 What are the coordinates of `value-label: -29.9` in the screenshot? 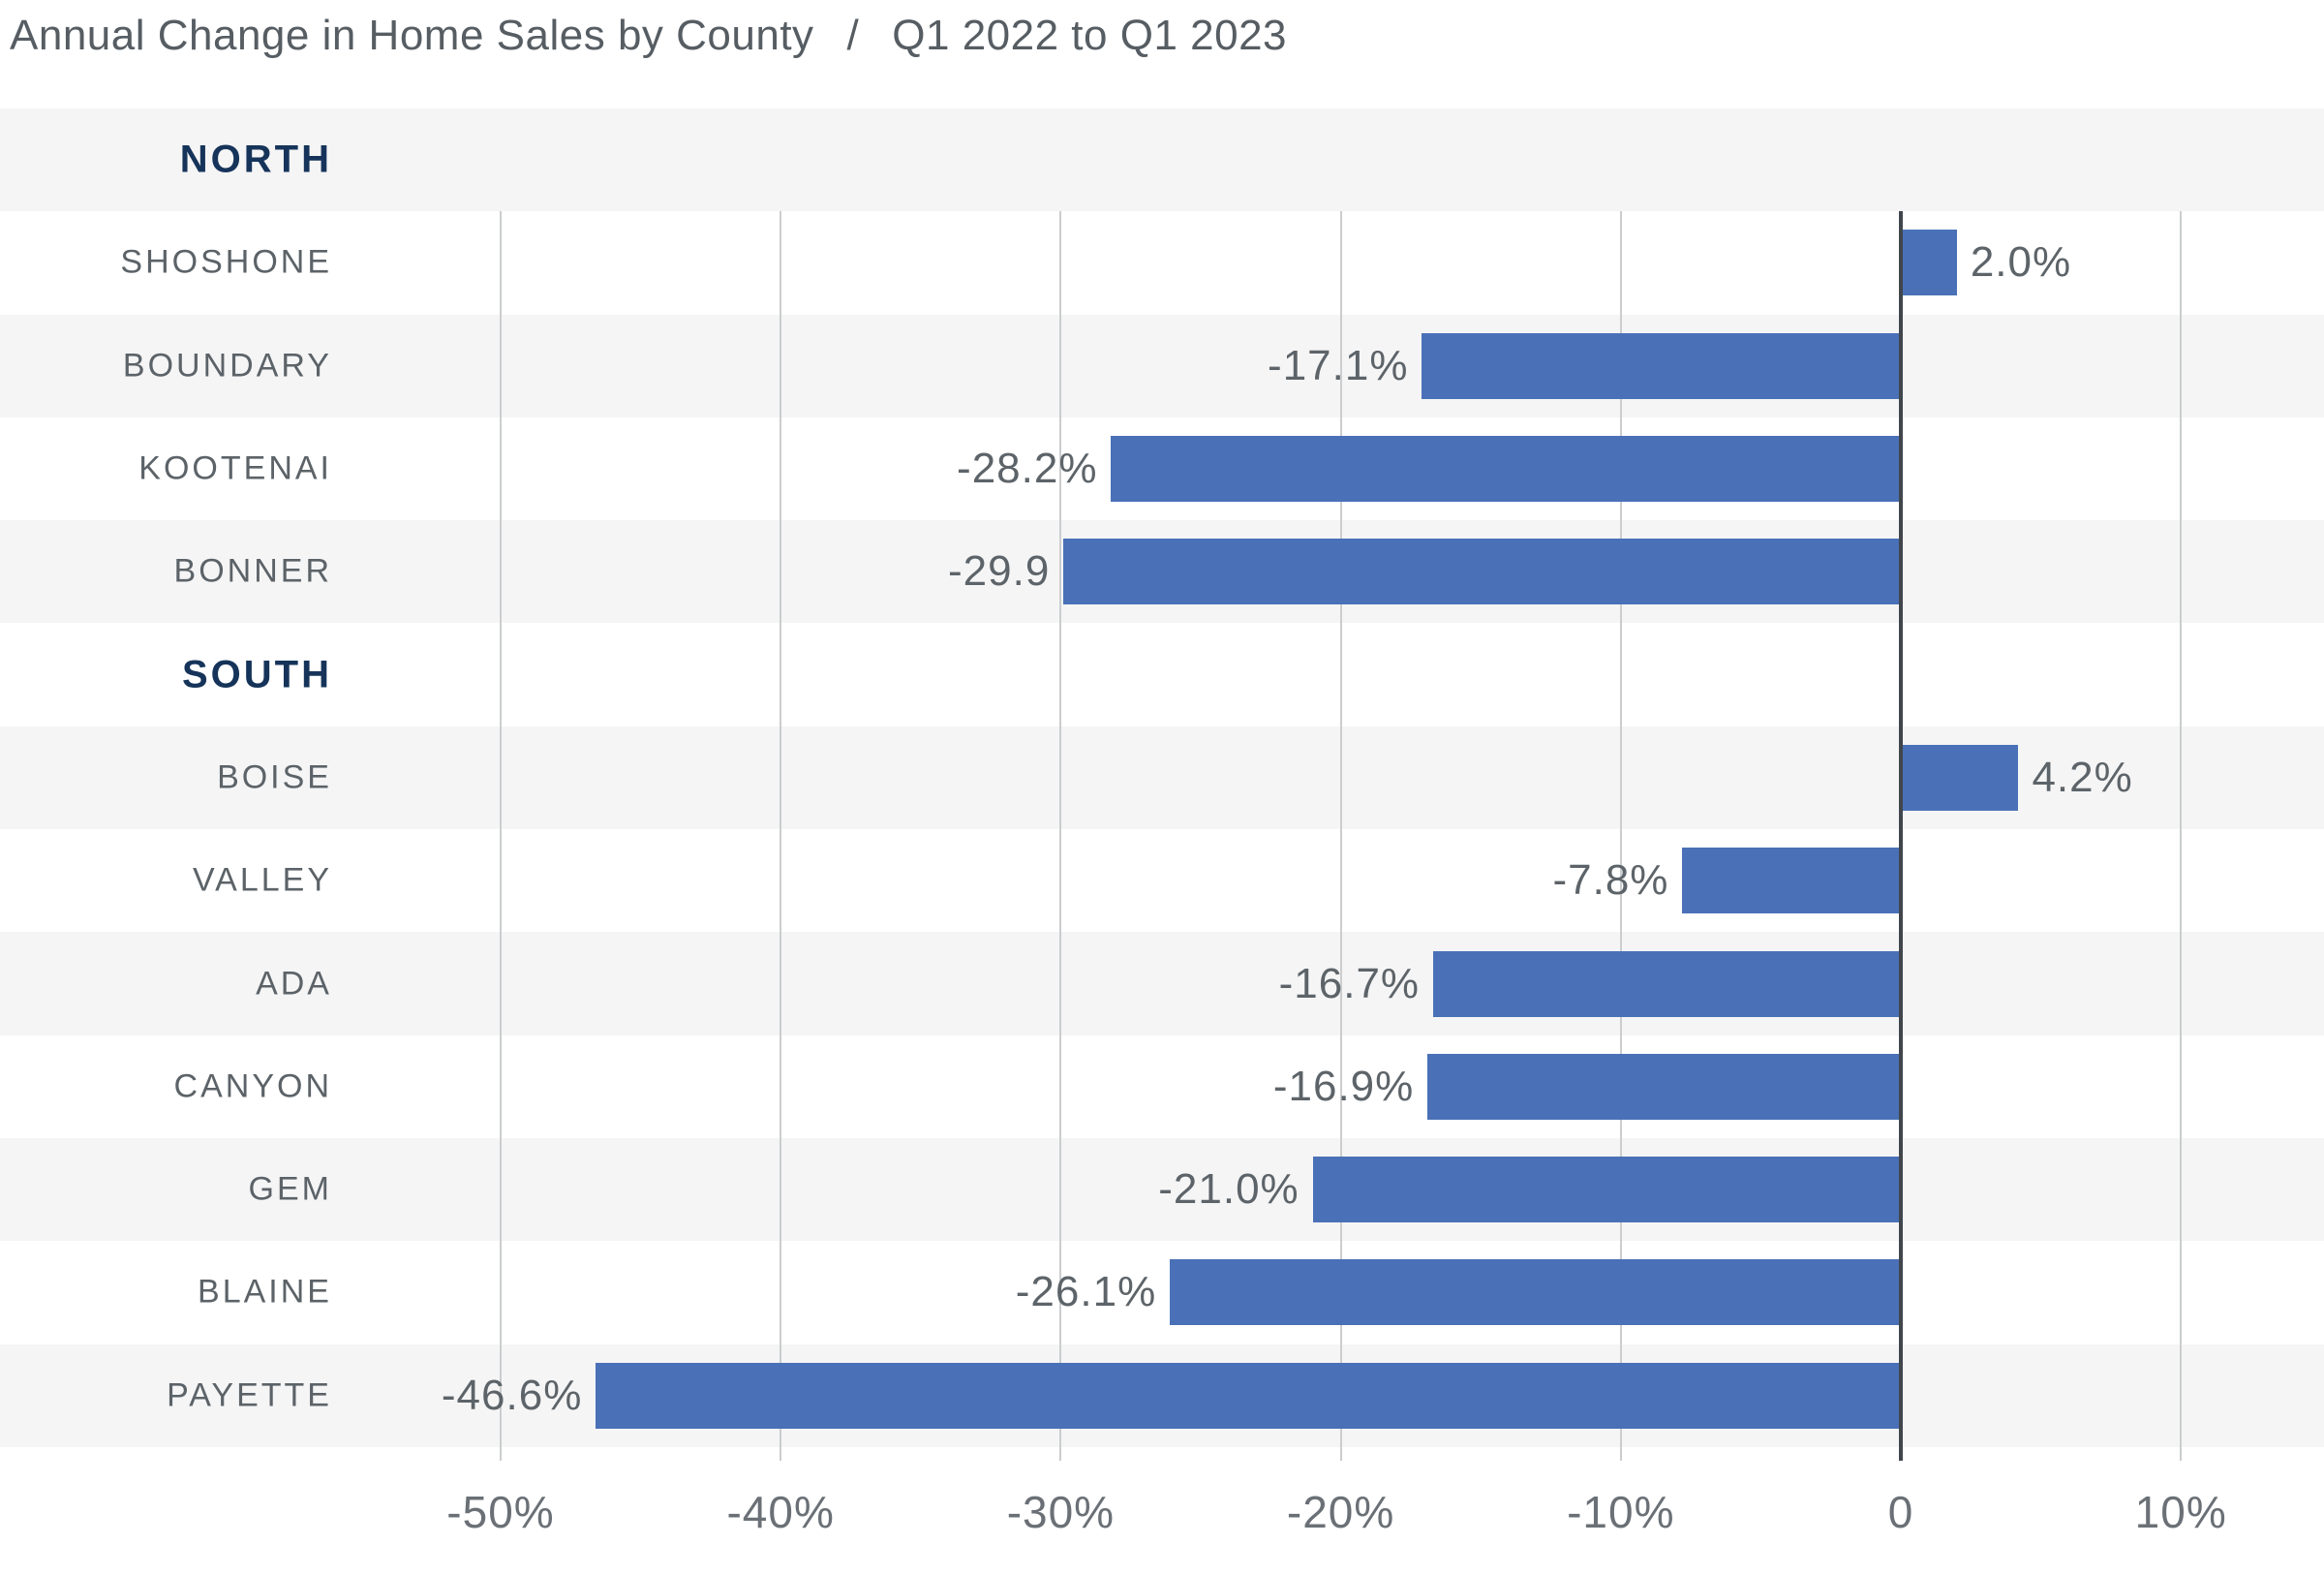 It's located at (1000, 571).